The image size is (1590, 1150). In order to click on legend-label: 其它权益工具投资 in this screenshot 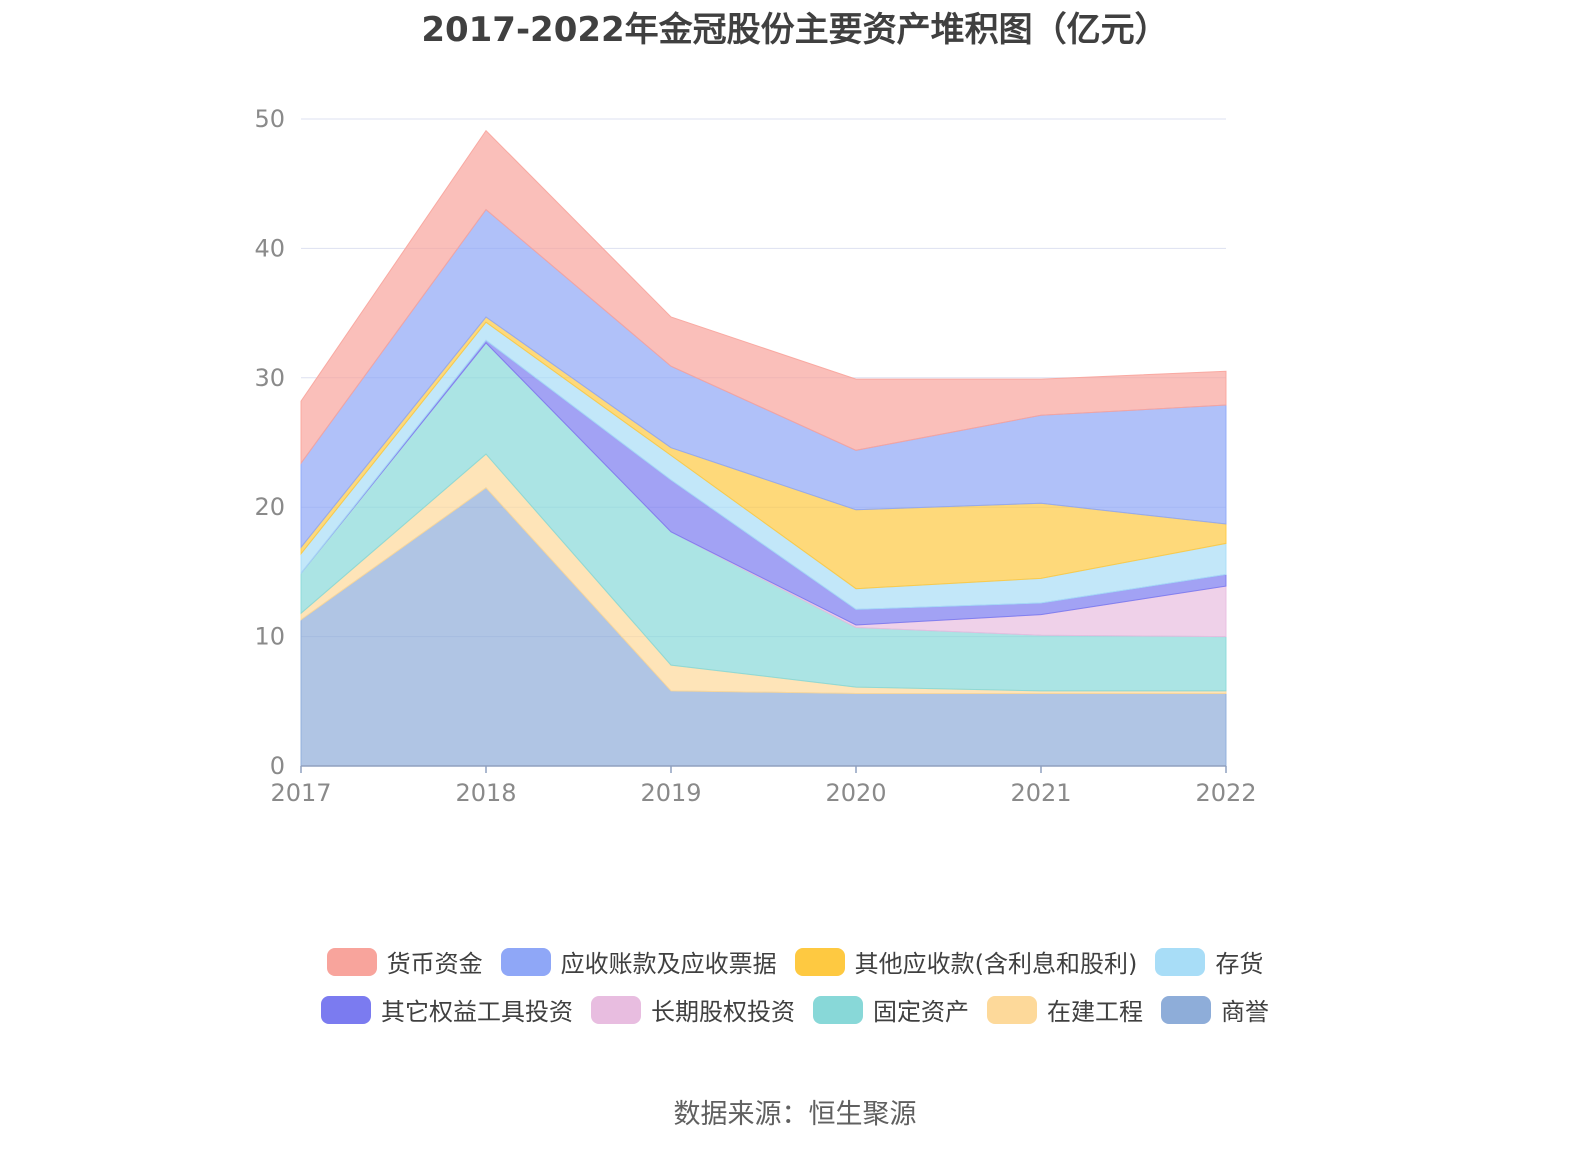, I will do `click(477, 1012)`.